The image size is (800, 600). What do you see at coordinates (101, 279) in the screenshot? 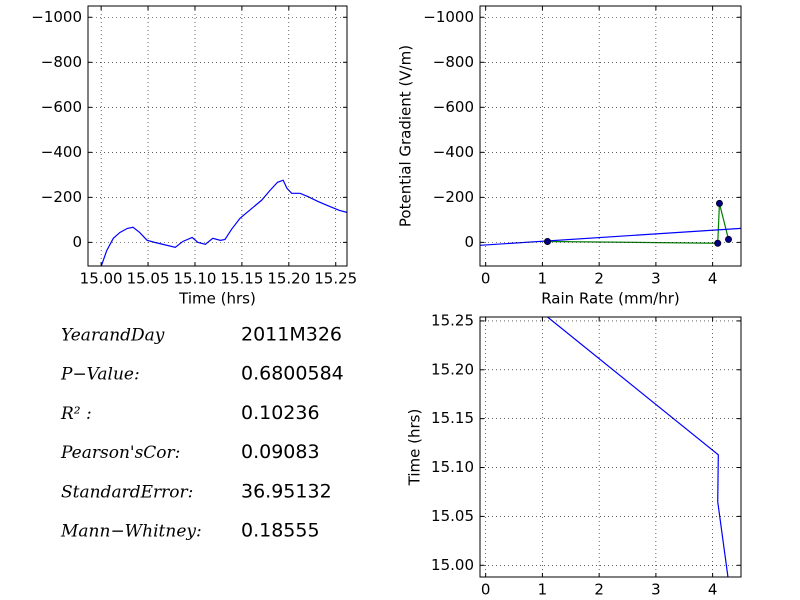
I see `x-tick-label: 15.00` at bounding box center [101, 279].